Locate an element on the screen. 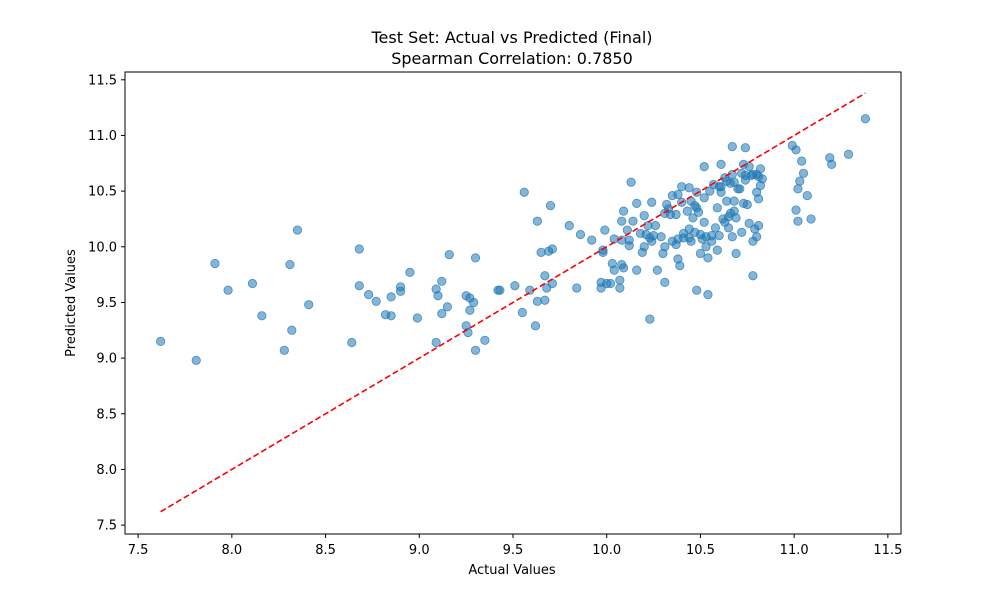  y-axis-label: Predicted Values is located at coordinates (71, 303).